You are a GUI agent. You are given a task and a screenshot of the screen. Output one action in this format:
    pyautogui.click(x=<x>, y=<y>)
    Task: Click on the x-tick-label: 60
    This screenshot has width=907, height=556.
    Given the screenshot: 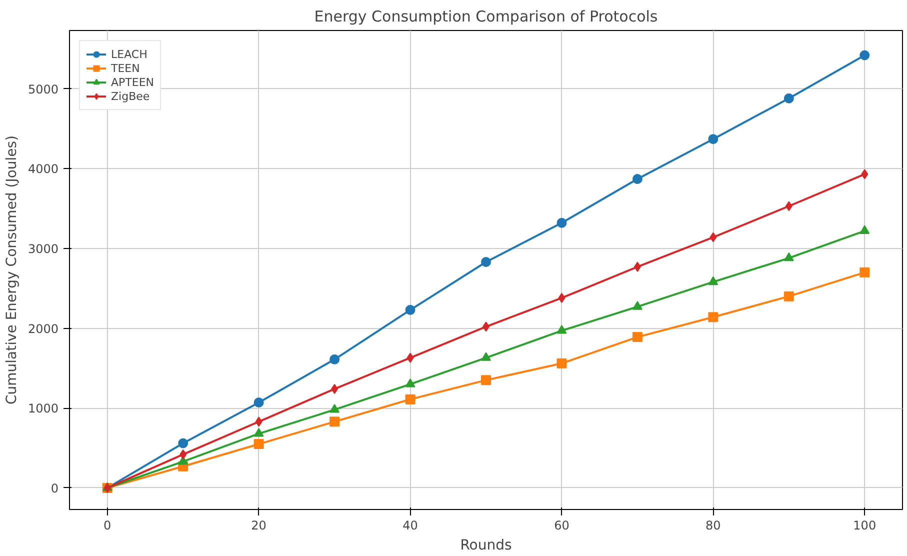 What is the action you would take?
    pyautogui.click(x=562, y=525)
    